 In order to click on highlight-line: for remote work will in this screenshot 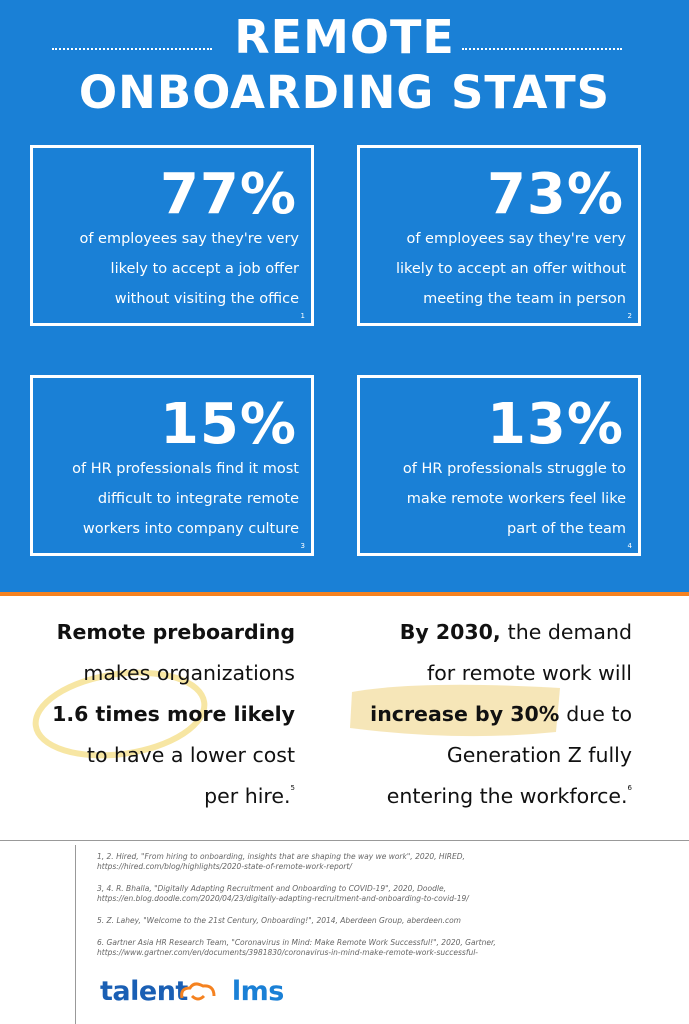, I will do `click(529, 673)`.